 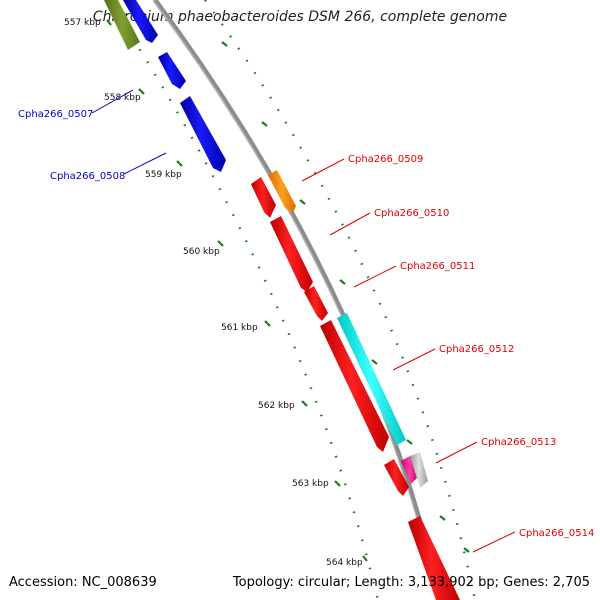 I want to click on reverse-strand-features, so click(x=165, y=86).